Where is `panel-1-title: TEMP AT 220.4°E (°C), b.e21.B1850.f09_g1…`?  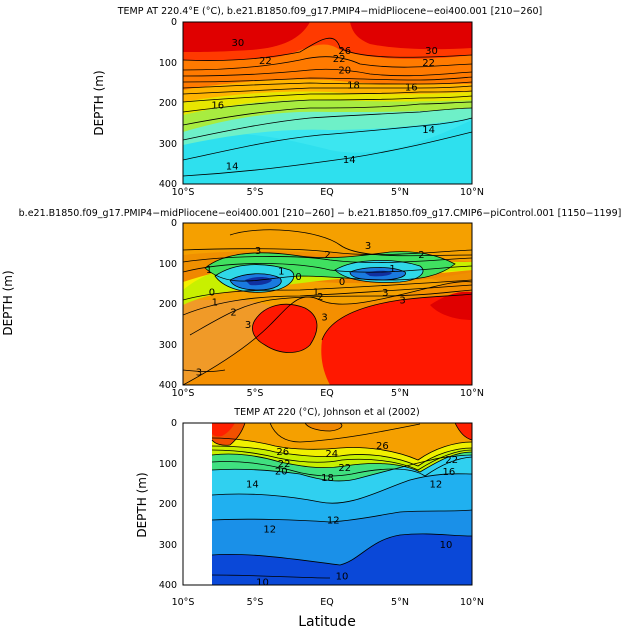 panel-1-title: TEMP AT 220.4°E (°C), b.e21.B1850.f09_g1… is located at coordinates (330, 11).